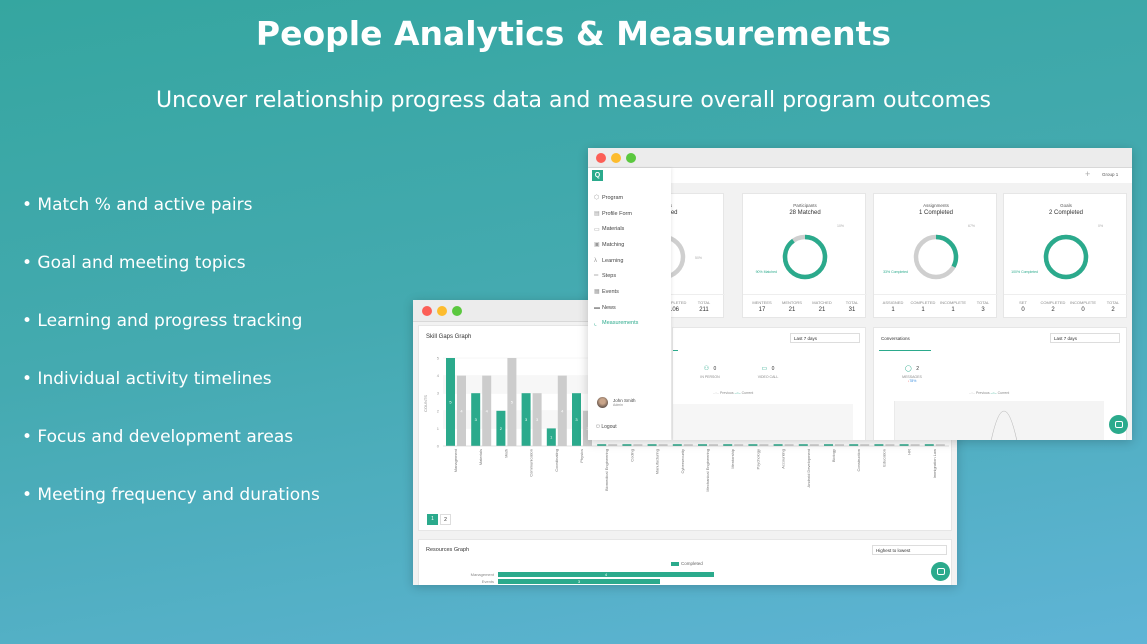  I want to click on skill-gaps-title: Skill Gaps Graph, so click(449, 337).